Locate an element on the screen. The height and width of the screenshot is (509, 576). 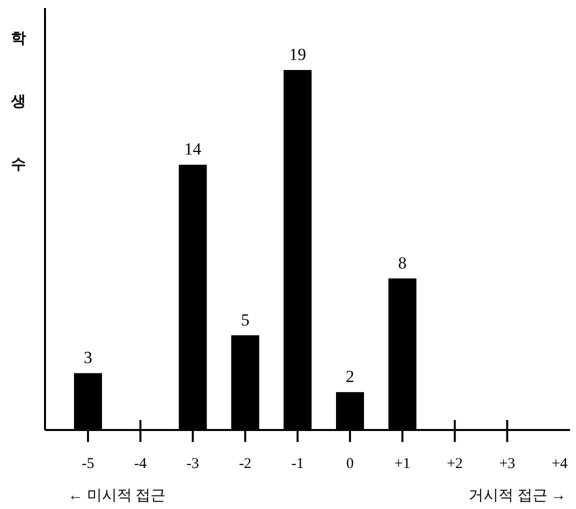
data-label: 5 is located at coordinates (245, 320).